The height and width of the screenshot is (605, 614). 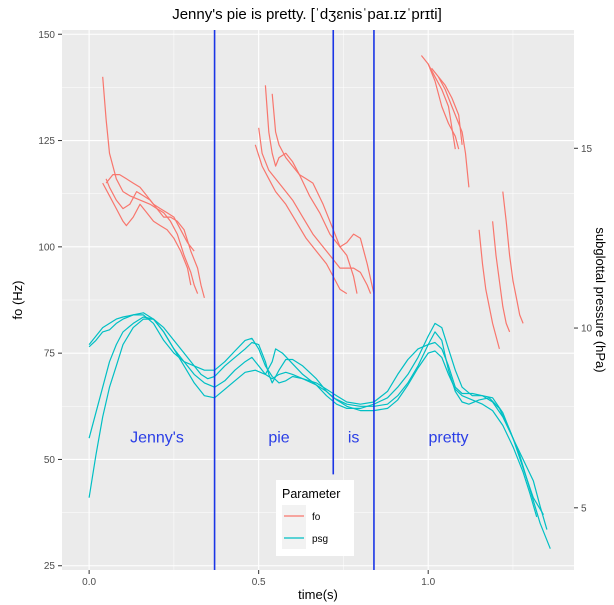 I want to click on legend-label-fo: fo, so click(x=316, y=517).